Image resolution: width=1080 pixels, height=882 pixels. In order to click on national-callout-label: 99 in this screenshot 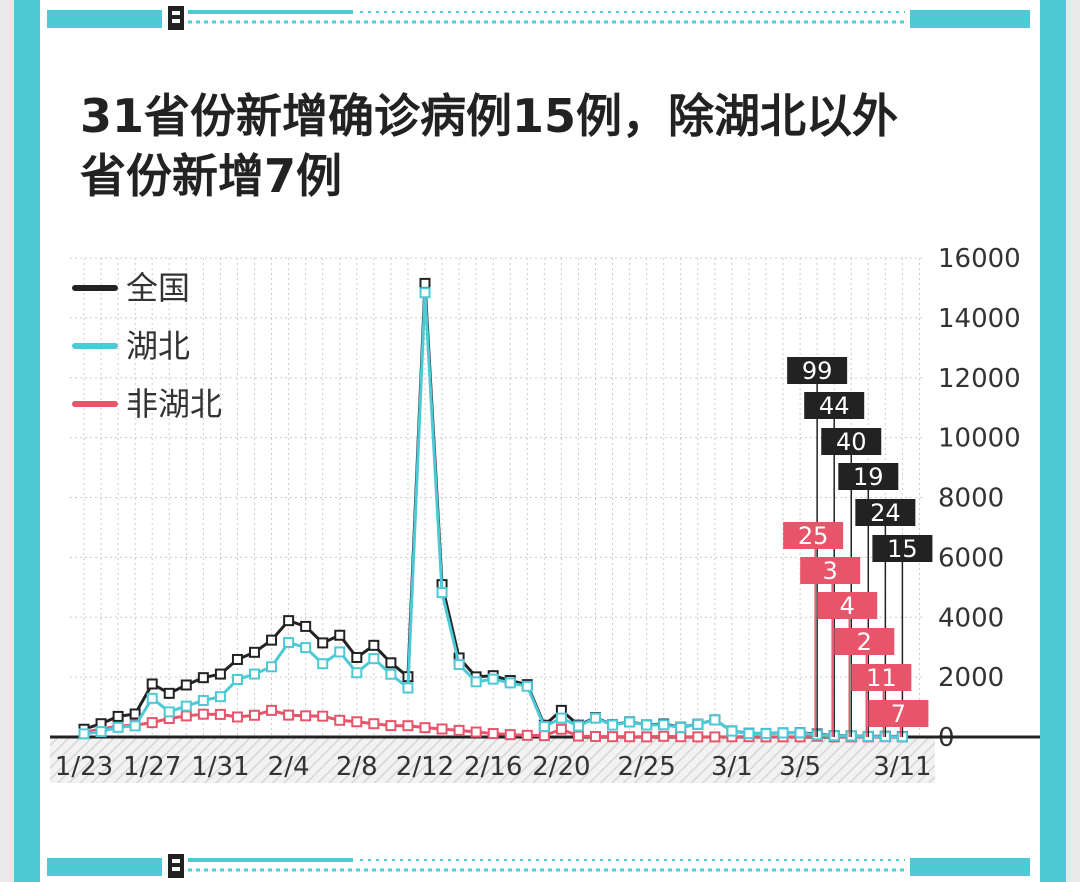, I will do `click(817, 371)`.